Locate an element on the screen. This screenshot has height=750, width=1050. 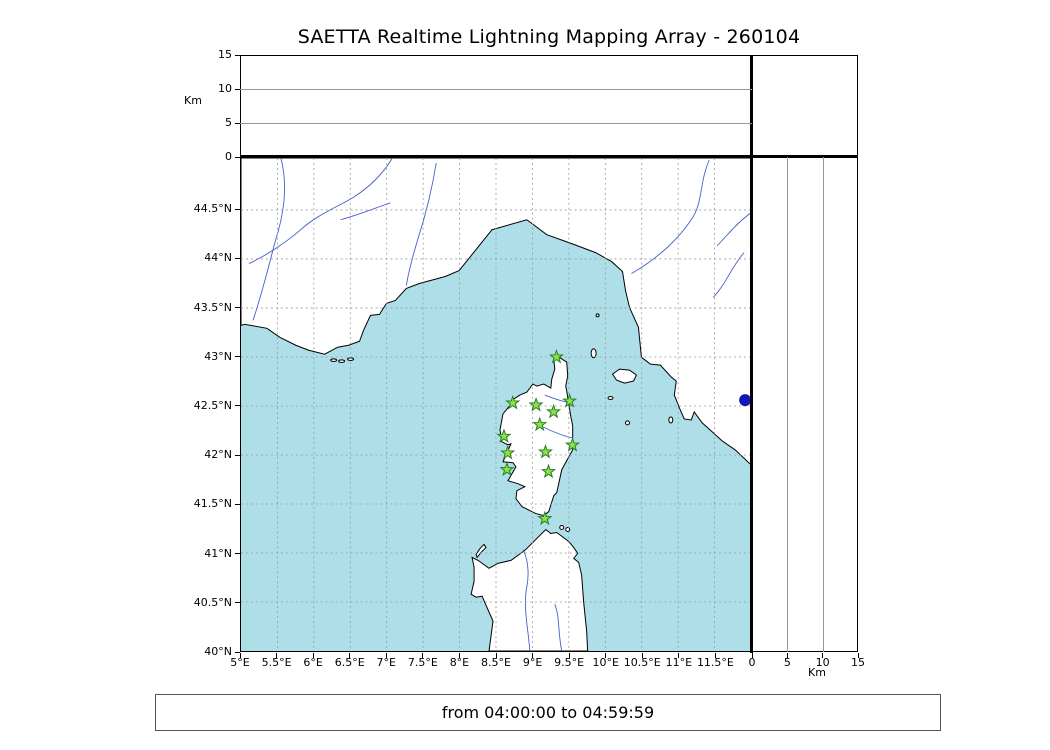
gorgona-island is located at coordinates (597, 315).